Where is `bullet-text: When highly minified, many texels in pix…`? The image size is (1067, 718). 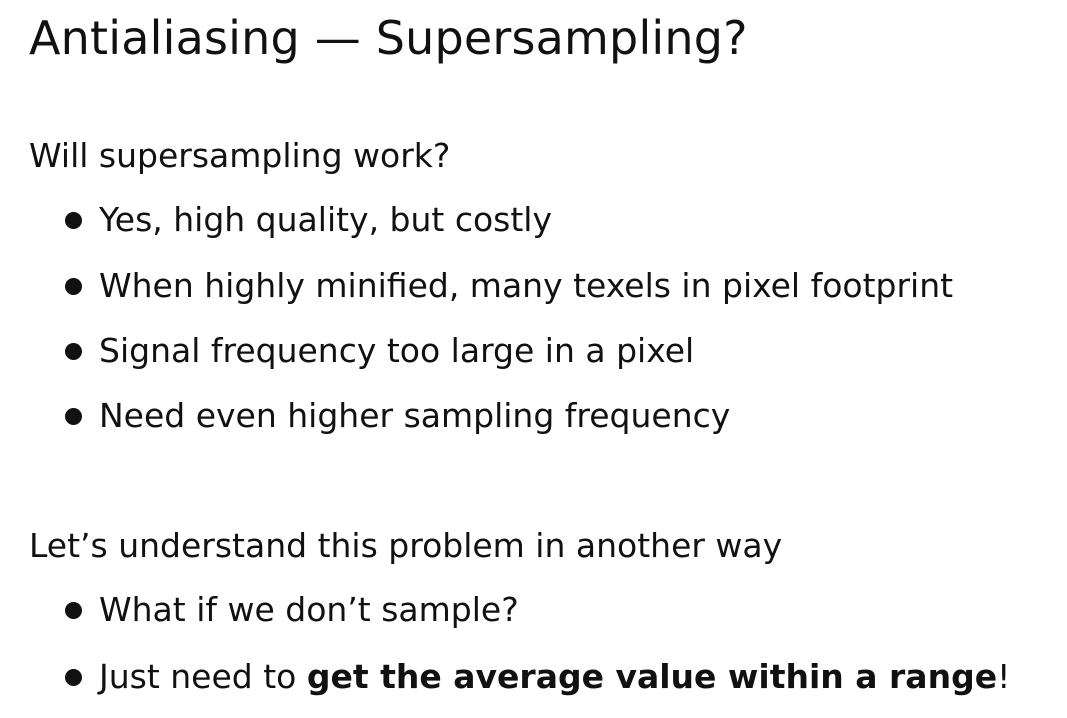
bullet-text: When highly minified, many texels in pix… is located at coordinates (526, 285).